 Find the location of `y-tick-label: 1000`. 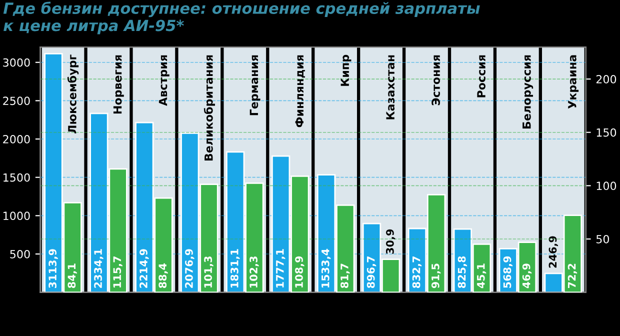

y-tick-label: 1000 is located at coordinates (17, 216).